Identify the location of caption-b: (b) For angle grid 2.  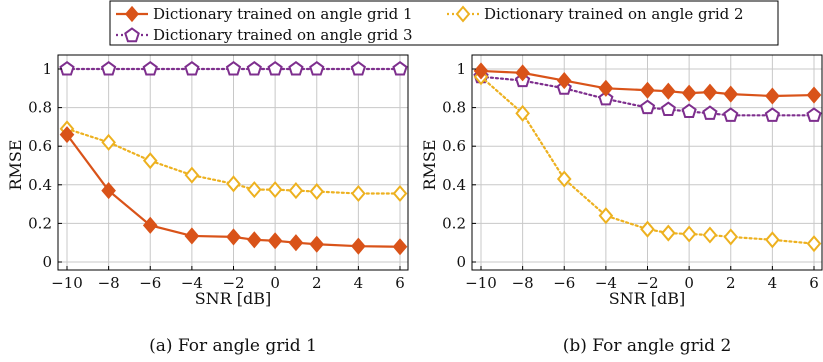
(647, 346).